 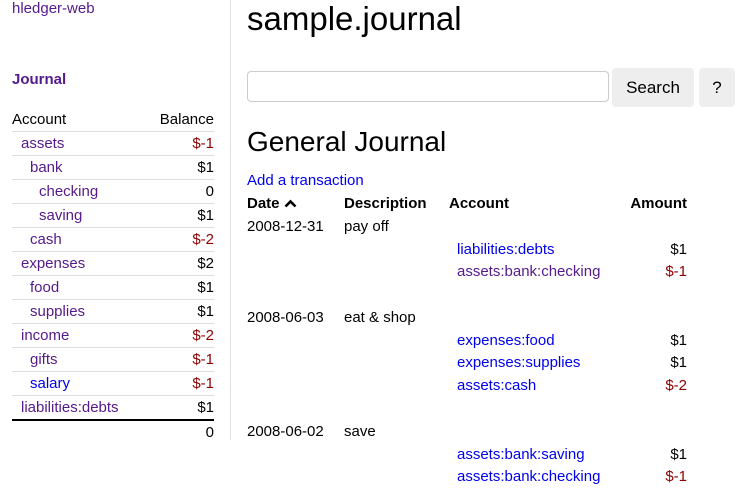 I want to click on account-link: saving, so click(x=61, y=215).